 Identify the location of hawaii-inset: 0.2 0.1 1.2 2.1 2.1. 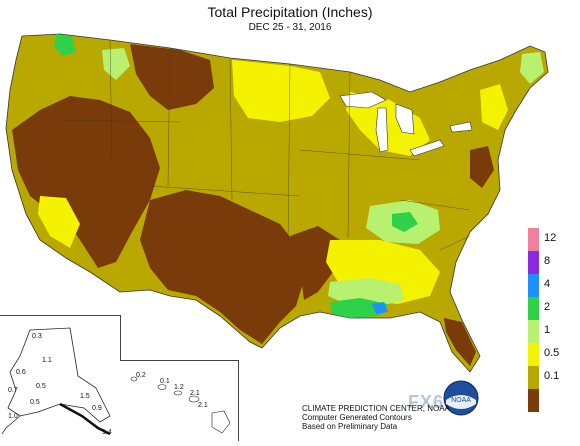
(179, 400).